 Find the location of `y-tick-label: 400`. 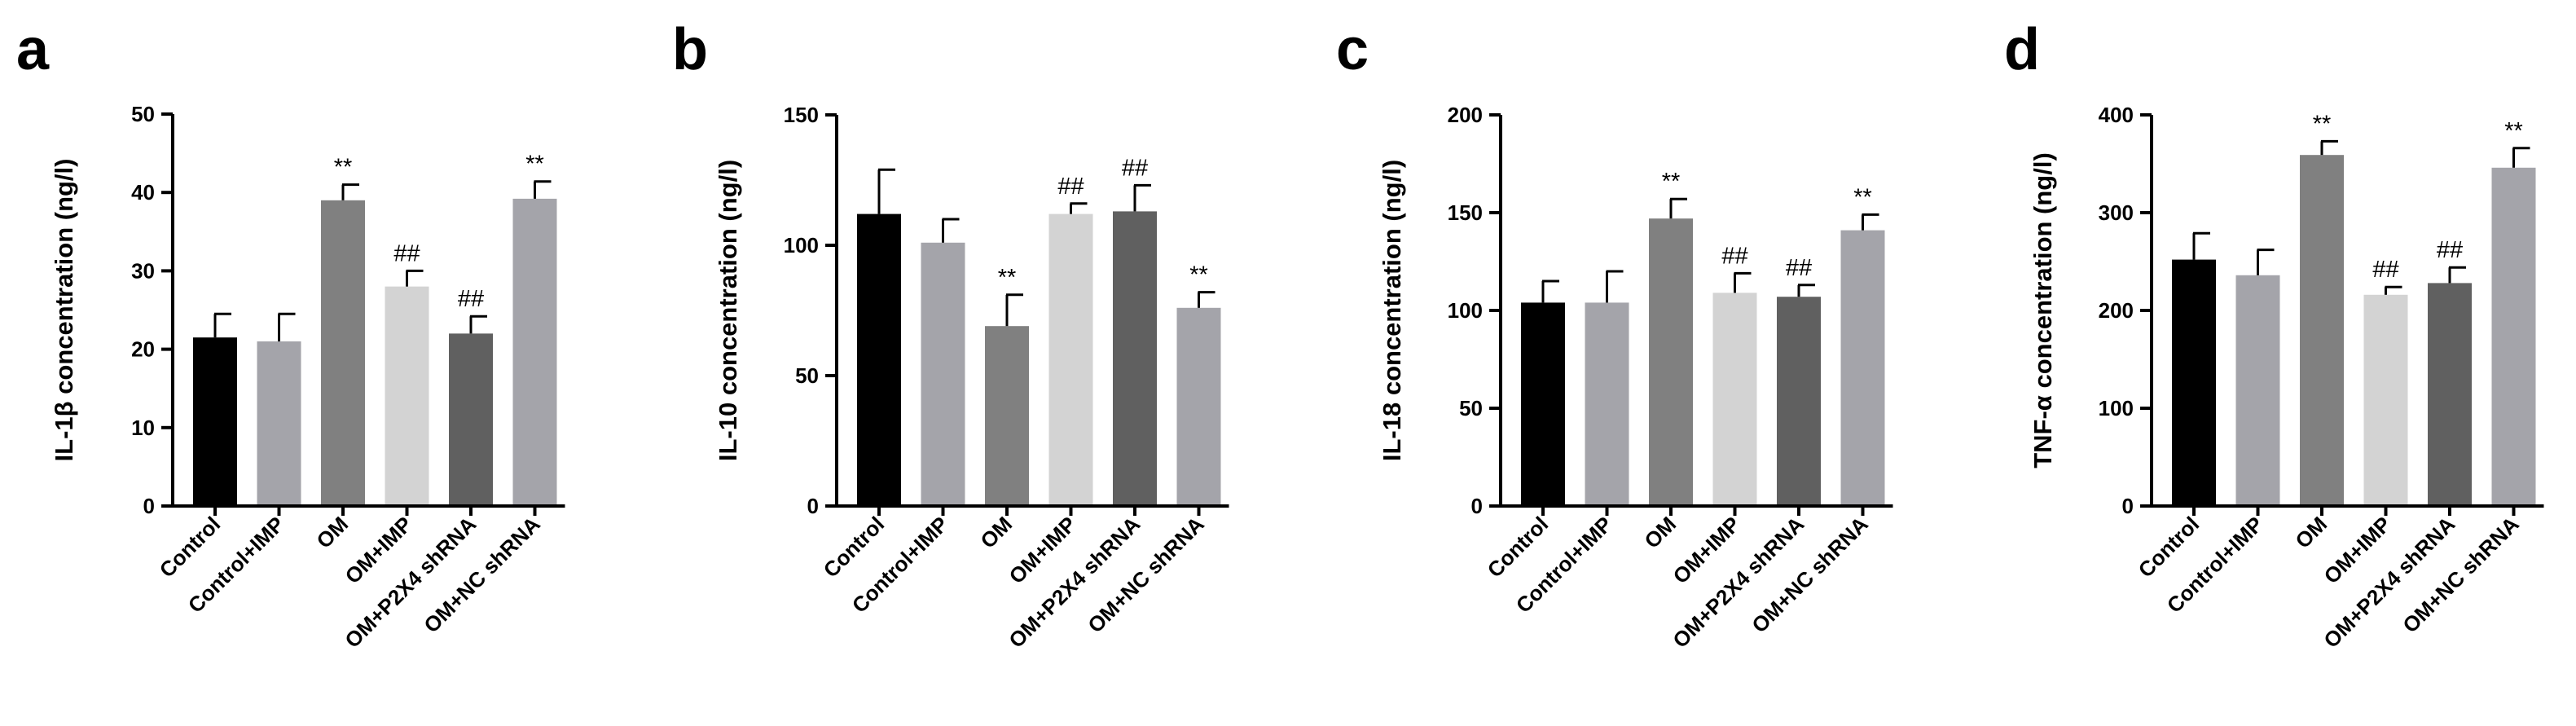

y-tick-label: 400 is located at coordinates (2116, 115).